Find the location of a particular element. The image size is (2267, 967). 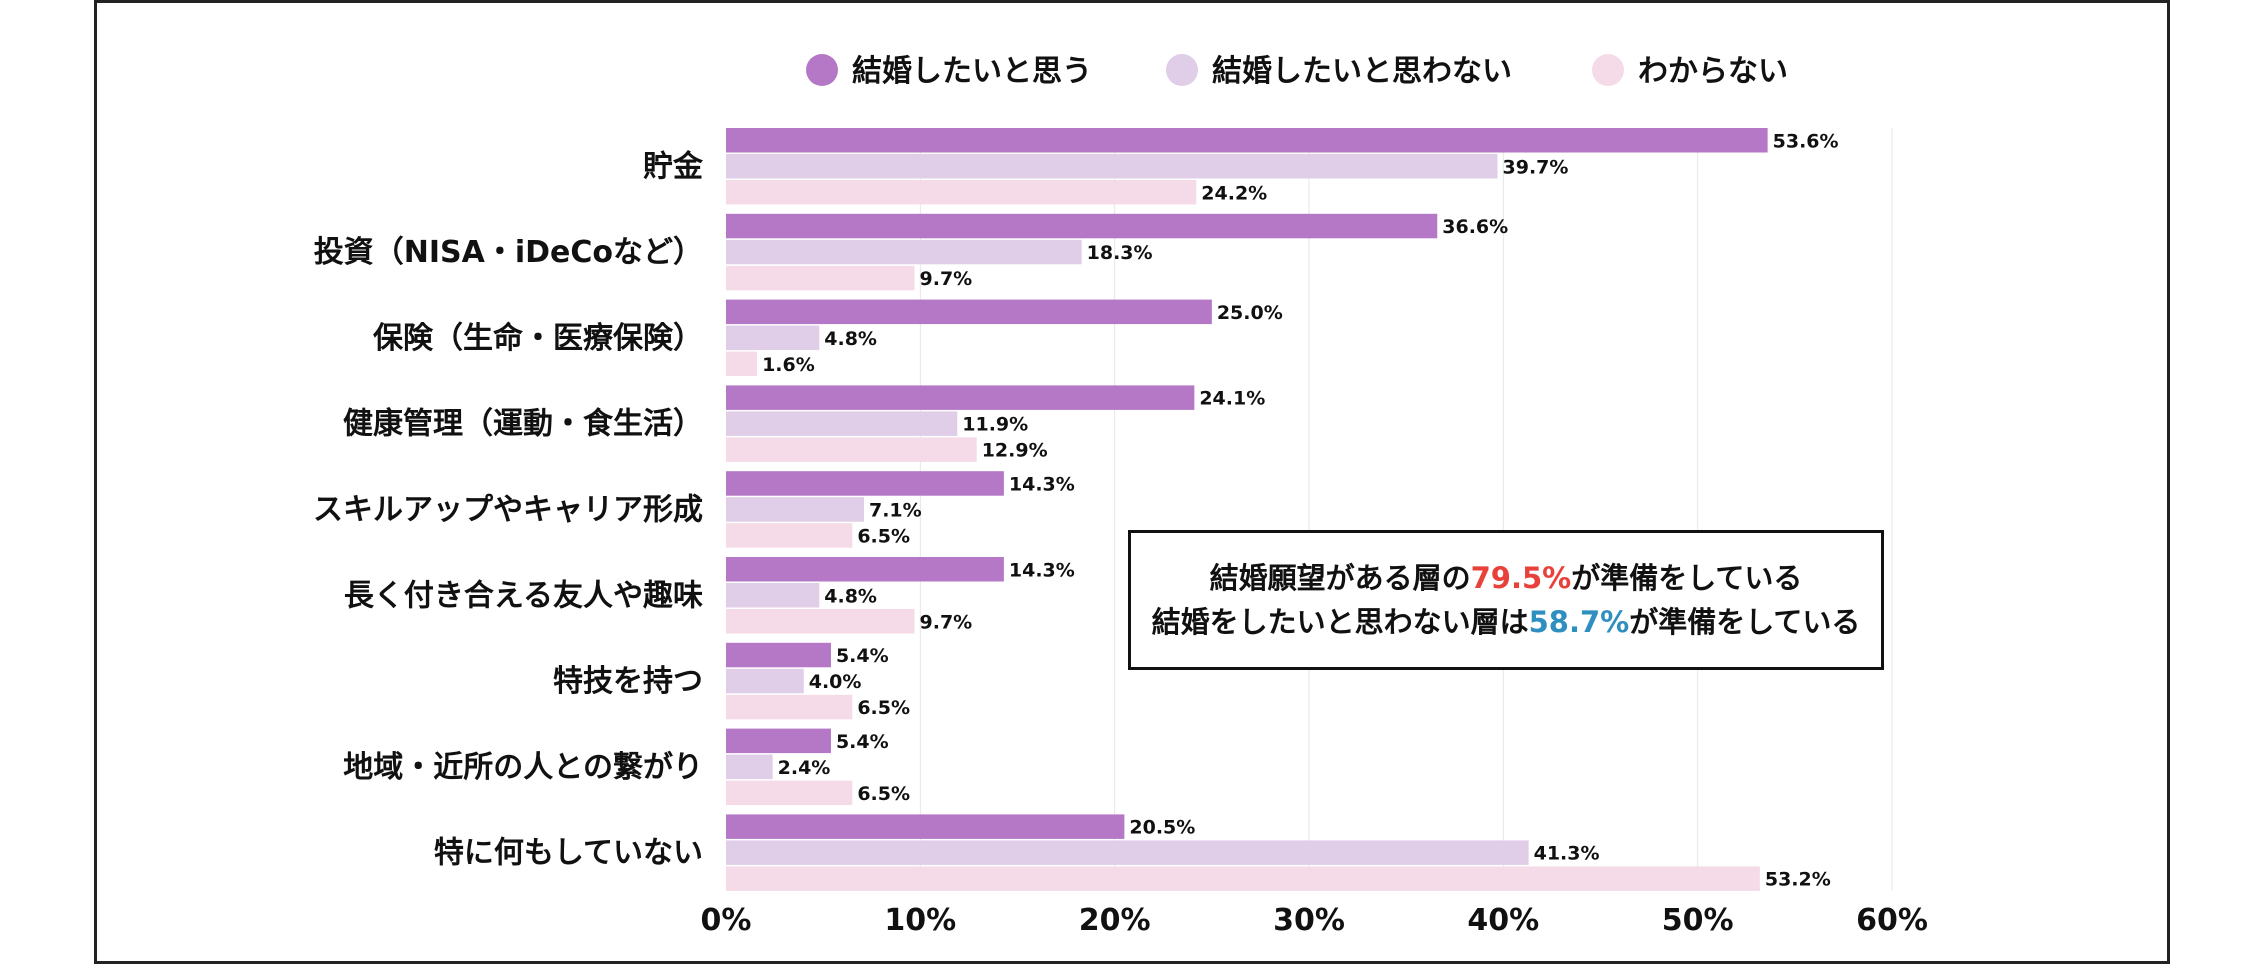

value-label-0-2: 24.2% is located at coordinates (1234, 193).